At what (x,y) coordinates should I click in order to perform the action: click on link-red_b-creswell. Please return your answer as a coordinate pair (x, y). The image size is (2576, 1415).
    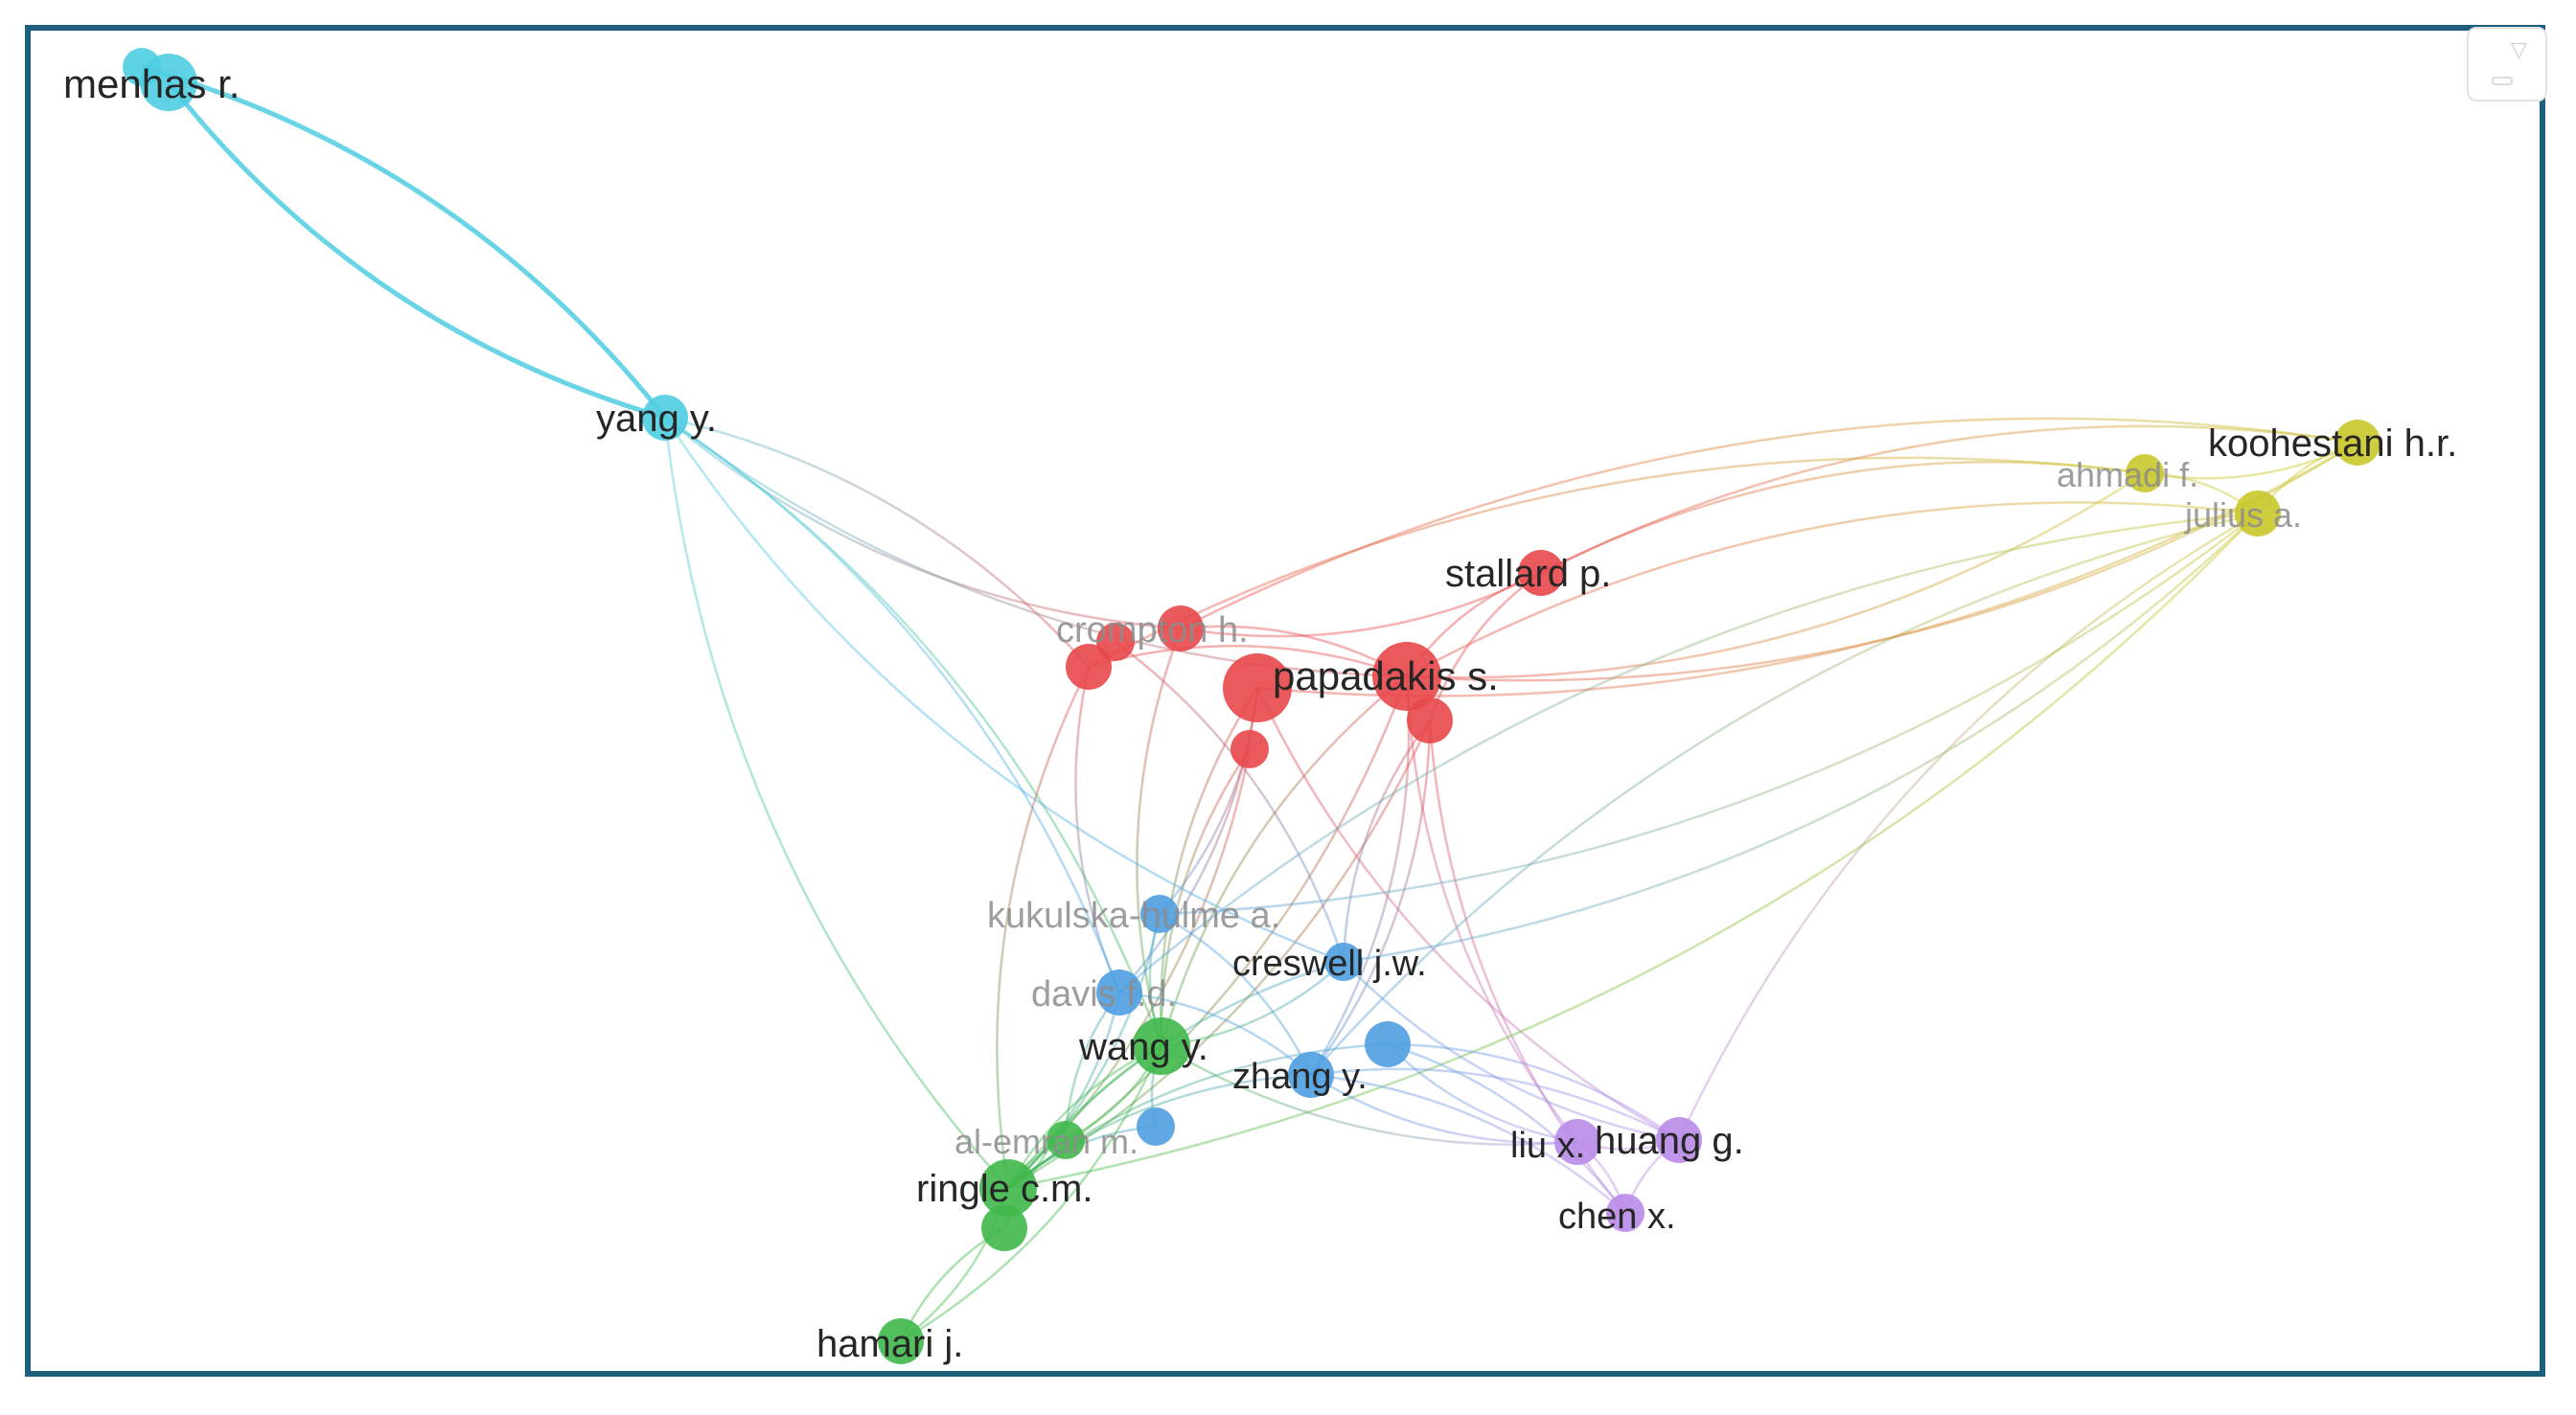
    Looking at the image, I should click on (1230, 801).